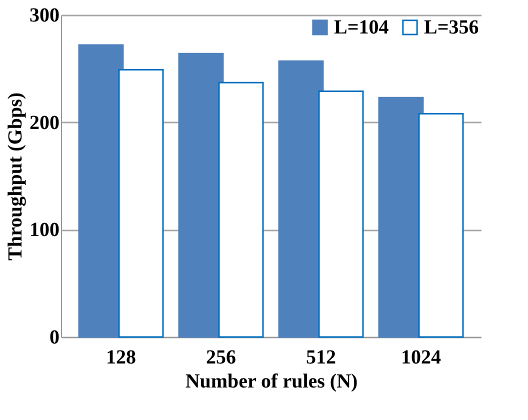 The width and height of the screenshot is (528, 420). I want to click on y-tick-label: 100, so click(45, 230).